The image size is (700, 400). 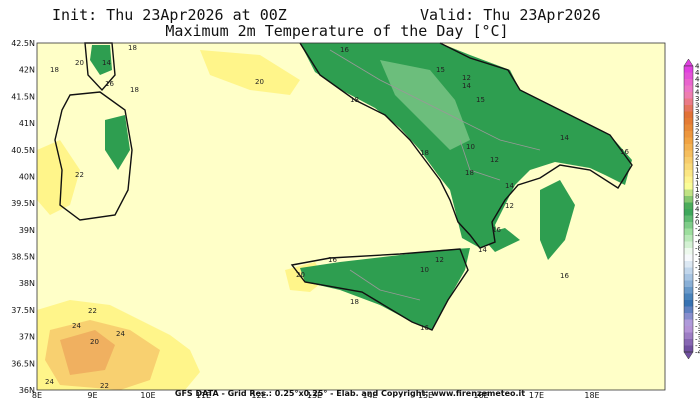 What do you see at coordinates (425, 105) in the screenshot?
I see `cooler-area` at bounding box center [425, 105].